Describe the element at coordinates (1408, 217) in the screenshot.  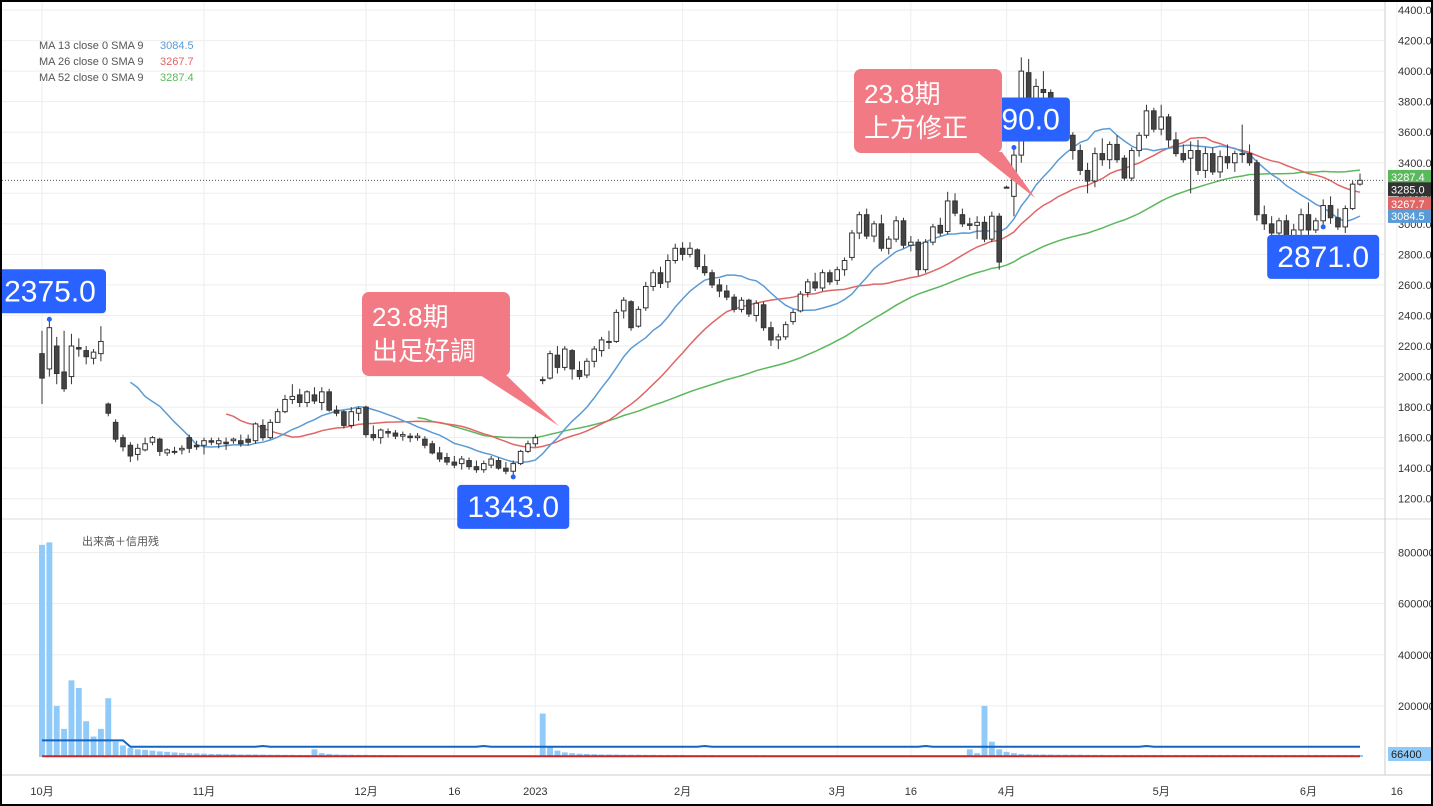
I see `badge-value: 3084.5` at that location.